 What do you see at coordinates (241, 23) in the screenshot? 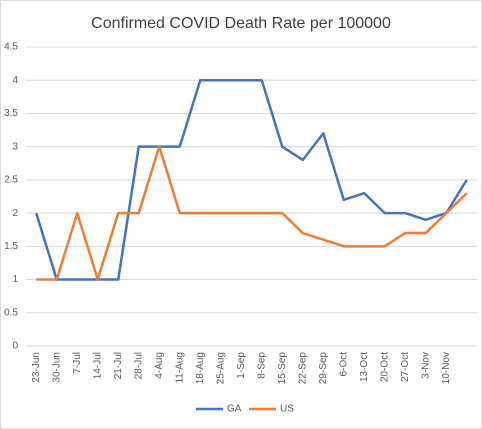
I see `chart-title: Confirmed COVID Death Rate per 100000` at bounding box center [241, 23].